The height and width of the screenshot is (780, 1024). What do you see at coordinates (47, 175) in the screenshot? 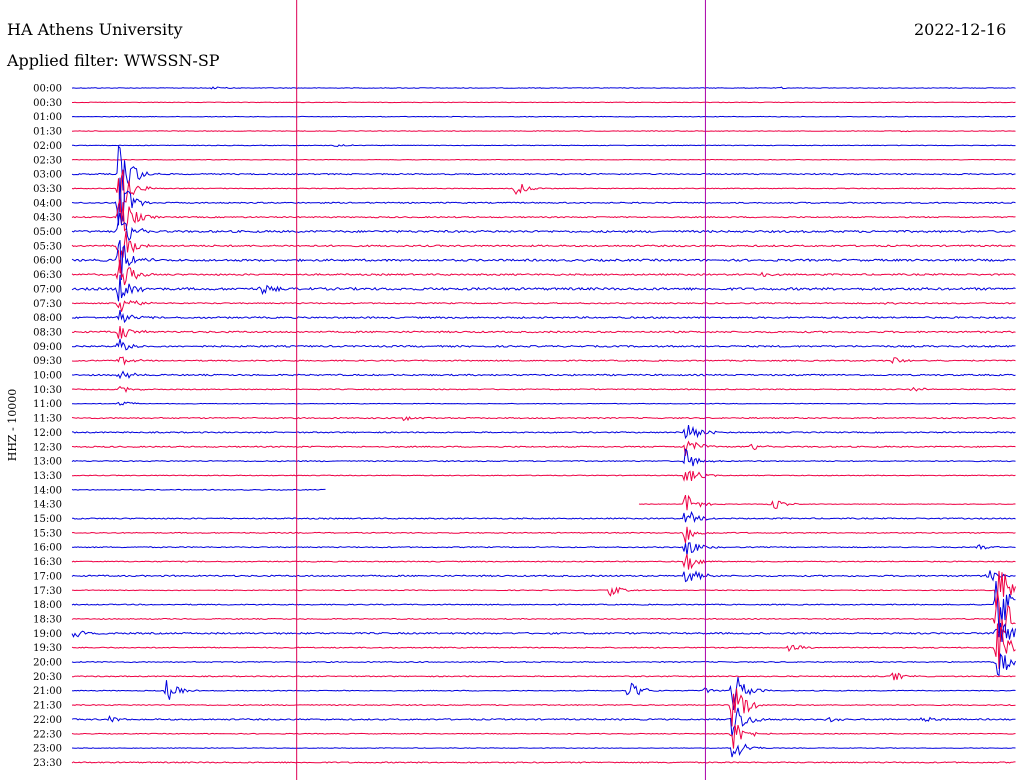
I see `time-tick-label: 03:00` at bounding box center [47, 175].